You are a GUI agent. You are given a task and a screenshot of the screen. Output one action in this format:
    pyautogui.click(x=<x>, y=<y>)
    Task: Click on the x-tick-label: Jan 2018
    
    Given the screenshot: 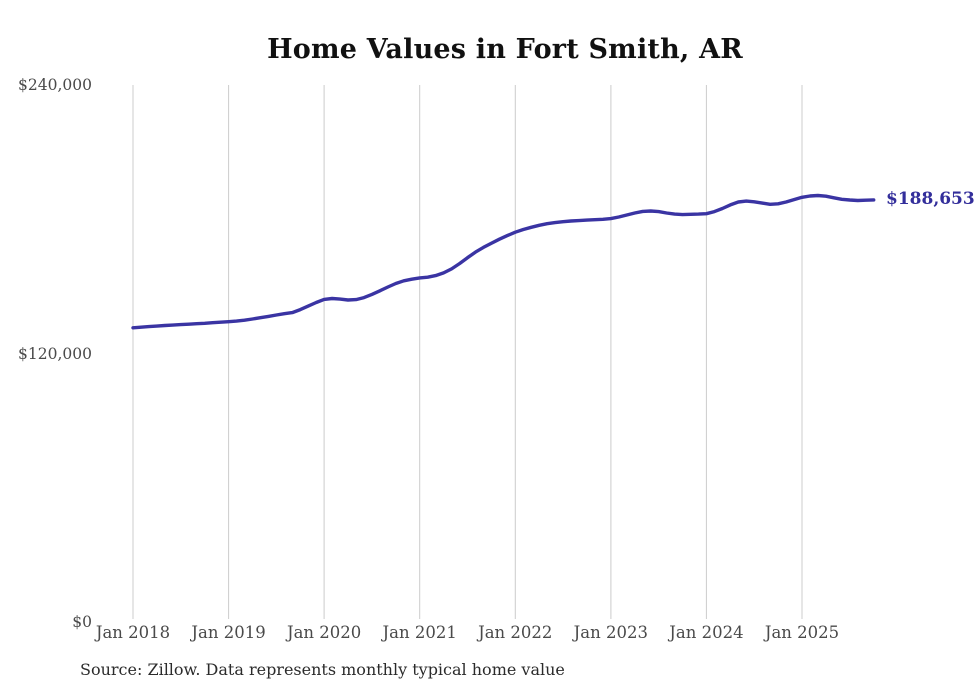 What is the action you would take?
    pyautogui.click(x=133, y=632)
    